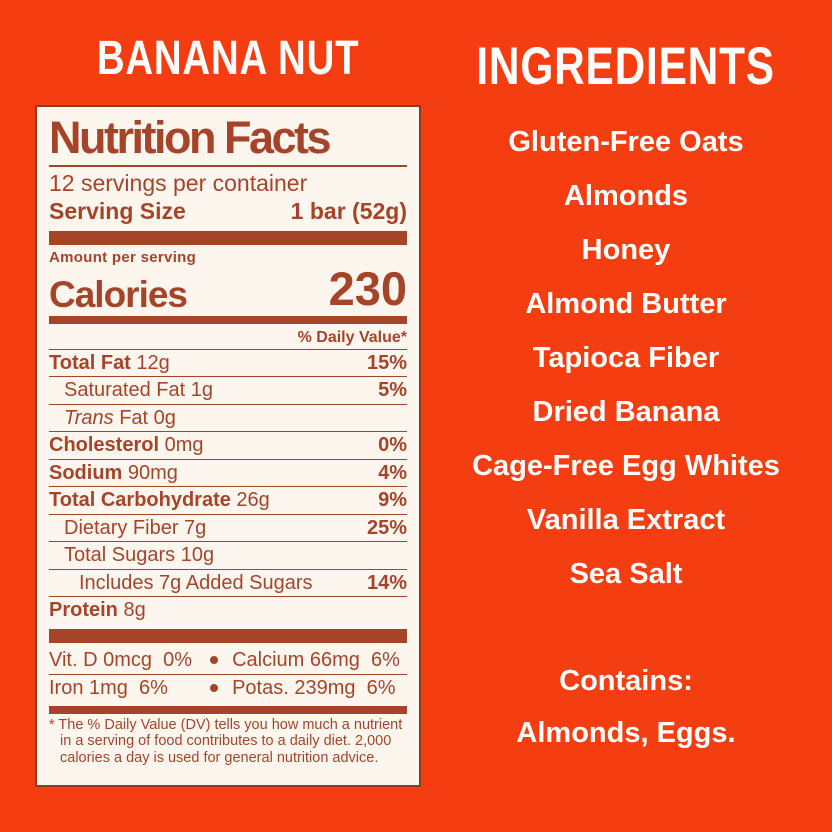 The height and width of the screenshot is (832, 832). What do you see at coordinates (626, 196) in the screenshot?
I see `ingredient-item: Almonds` at bounding box center [626, 196].